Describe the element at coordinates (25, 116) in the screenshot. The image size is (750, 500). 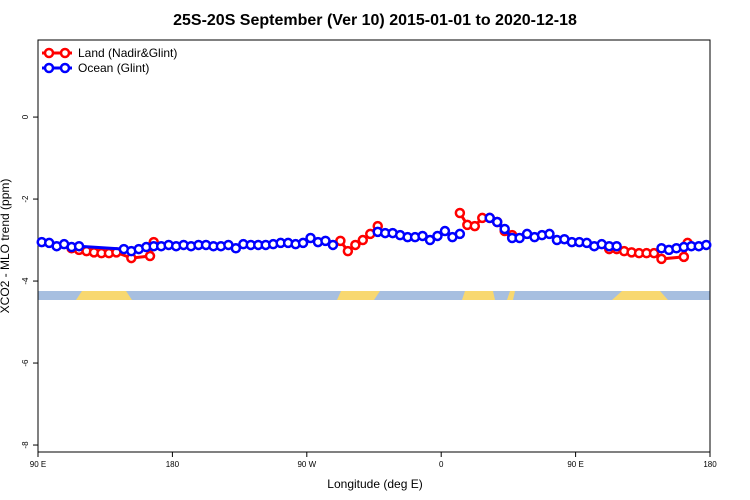
I see `y-tick-label: 0` at that location.